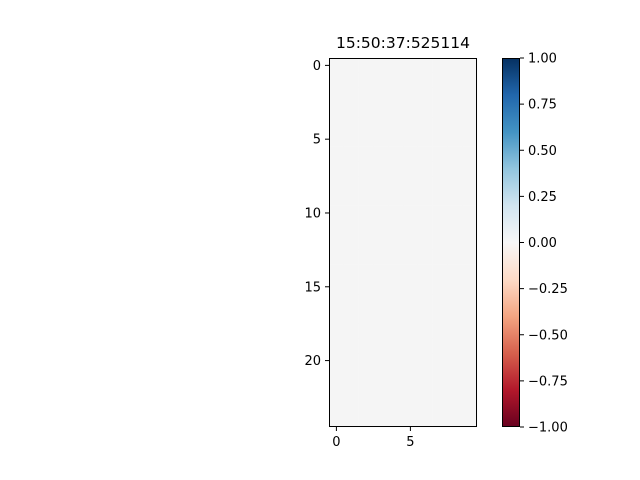 This screenshot has height=480, width=640. I want to click on colorbar-tick-label: 1.00, so click(542, 59).